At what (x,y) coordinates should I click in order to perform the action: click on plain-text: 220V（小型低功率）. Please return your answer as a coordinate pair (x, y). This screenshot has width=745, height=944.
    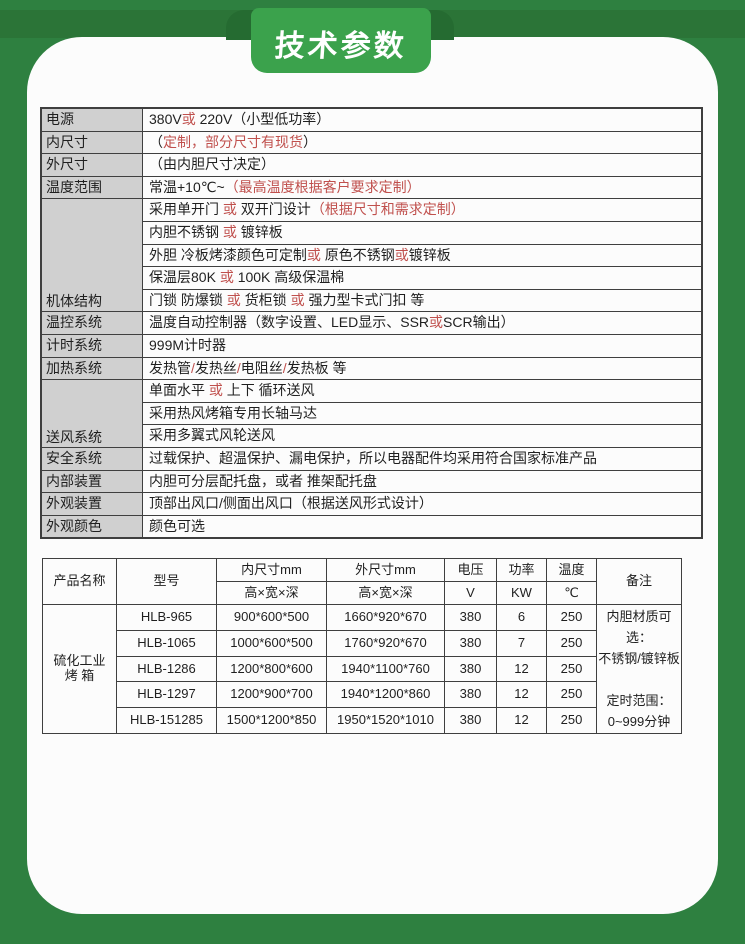
    Looking at the image, I should click on (263, 119).